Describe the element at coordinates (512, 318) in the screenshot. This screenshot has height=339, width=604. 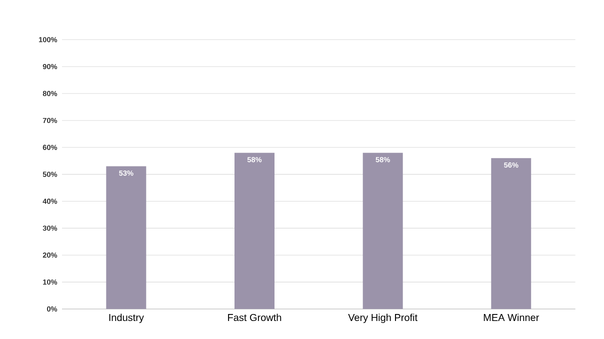
I see `x-tick-label: MEA Winner` at that location.